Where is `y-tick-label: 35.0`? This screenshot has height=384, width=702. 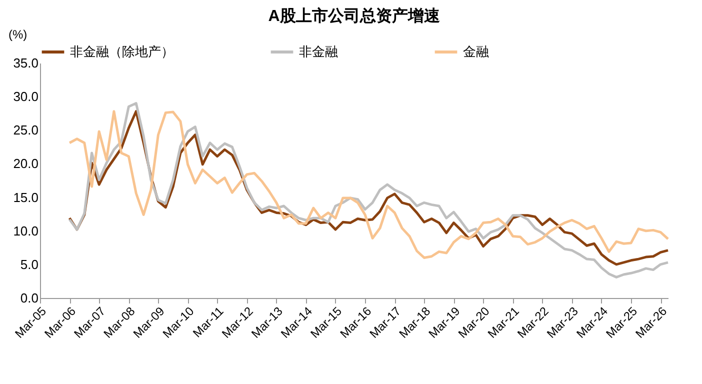
y-tick-label: 35.0 is located at coordinates (25, 63).